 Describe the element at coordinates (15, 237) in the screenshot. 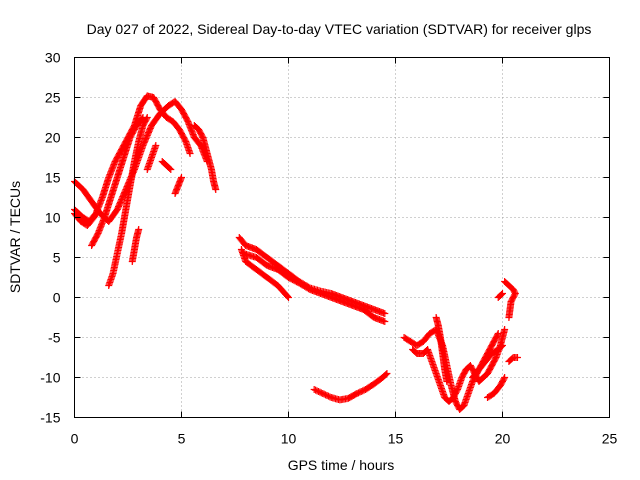

I see `y-axis-label: SDTVAR / TECUs` at that location.